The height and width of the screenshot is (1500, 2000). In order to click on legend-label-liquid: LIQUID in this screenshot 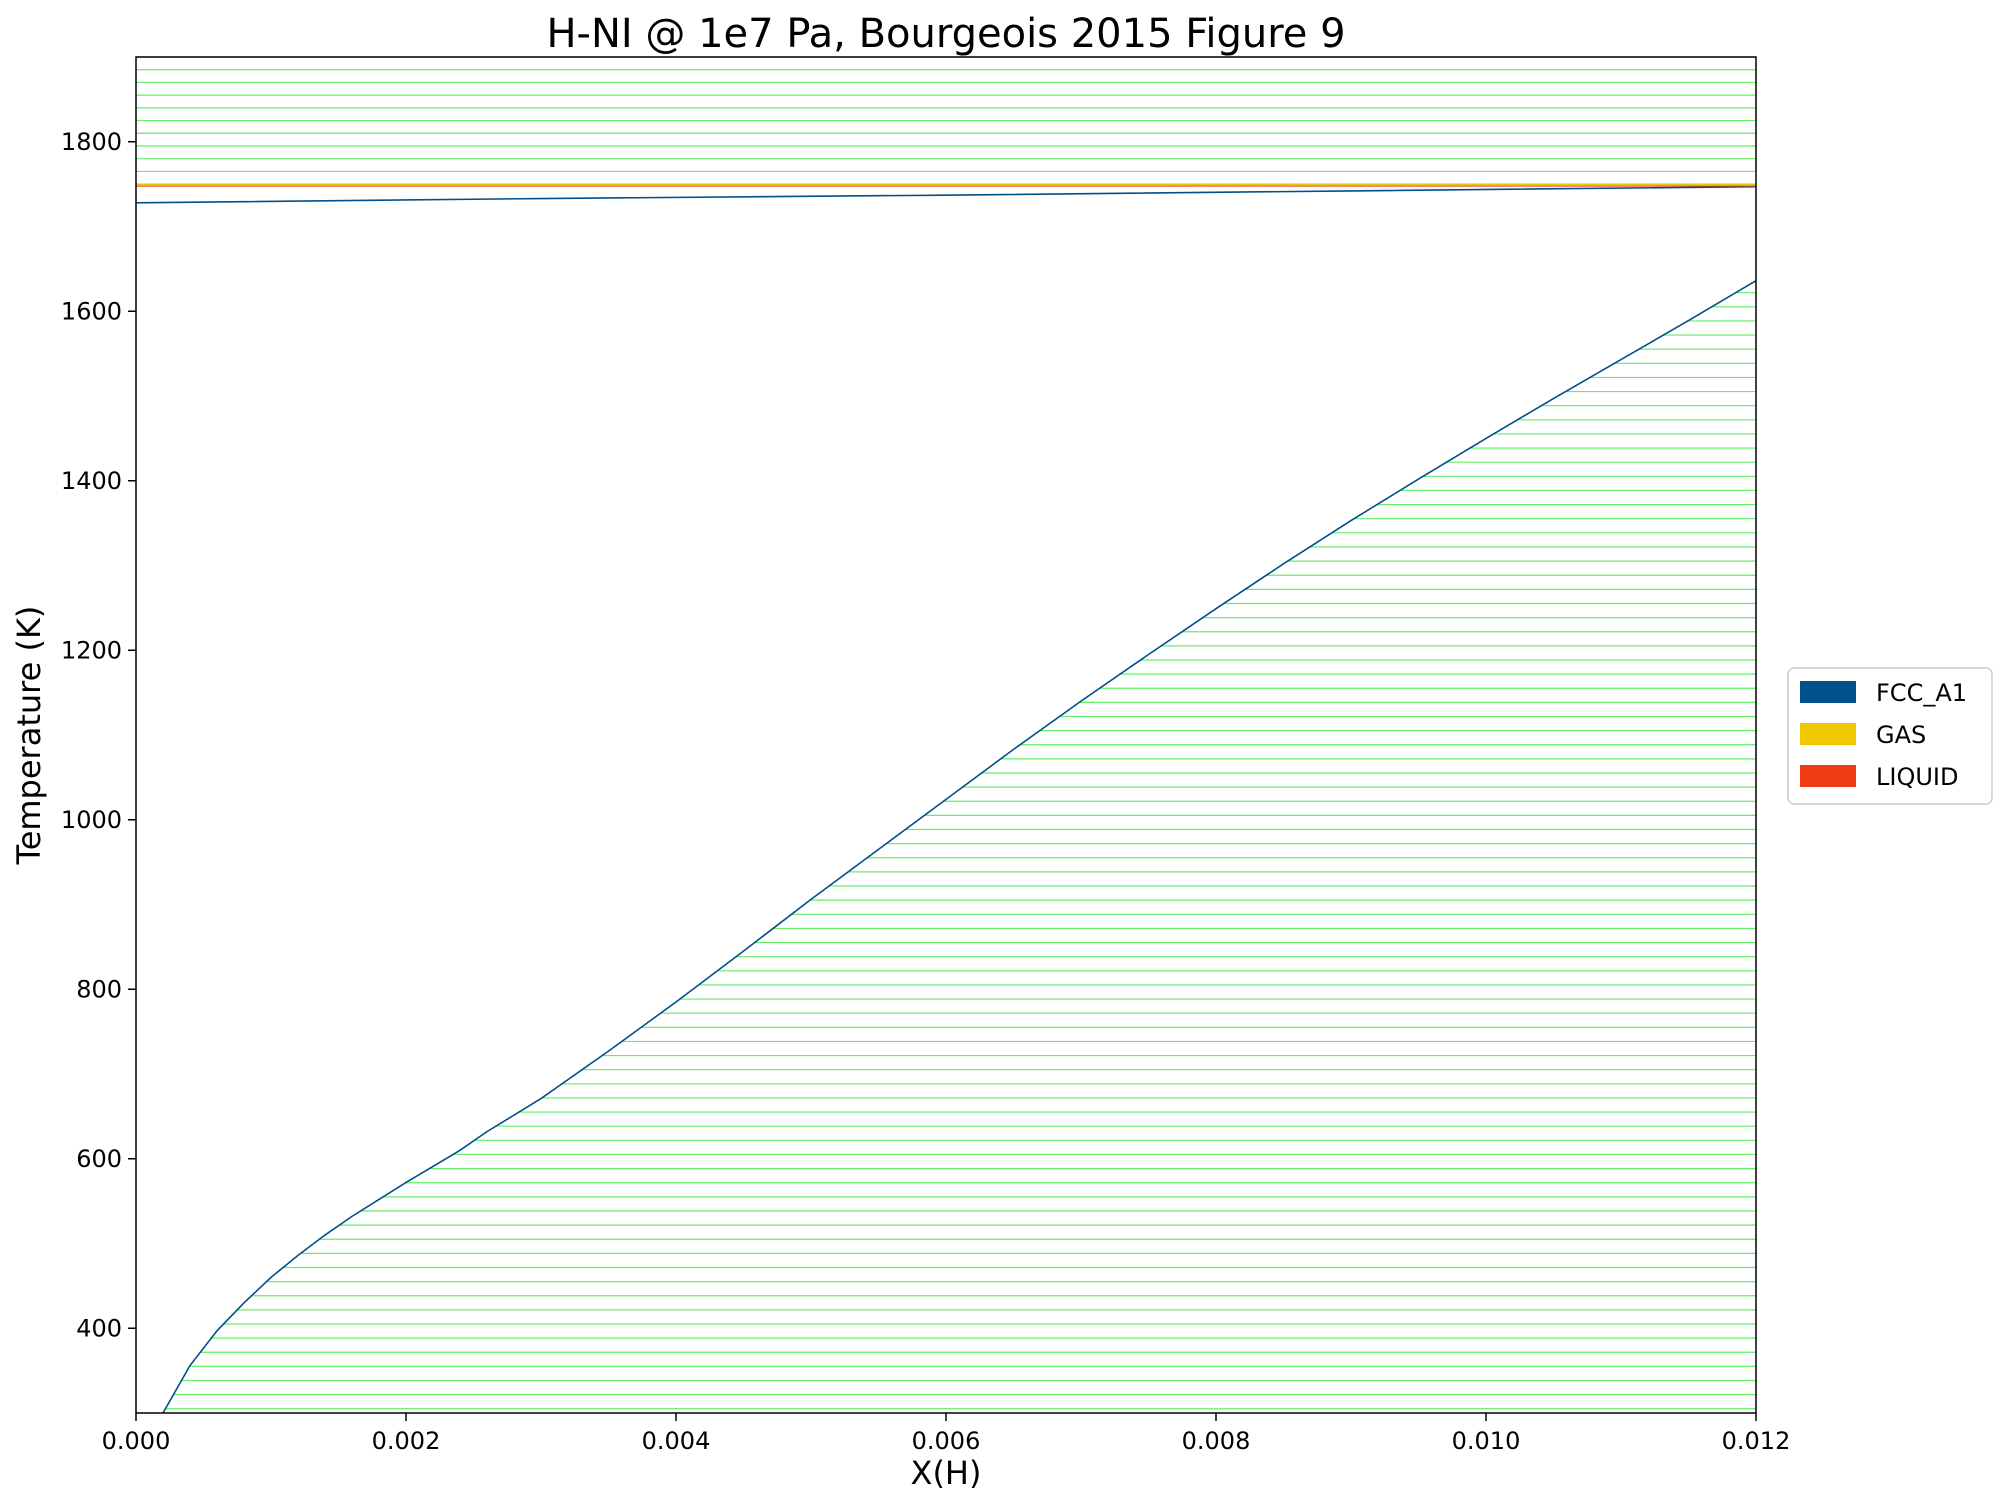, I will do `click(1917, 777)`.